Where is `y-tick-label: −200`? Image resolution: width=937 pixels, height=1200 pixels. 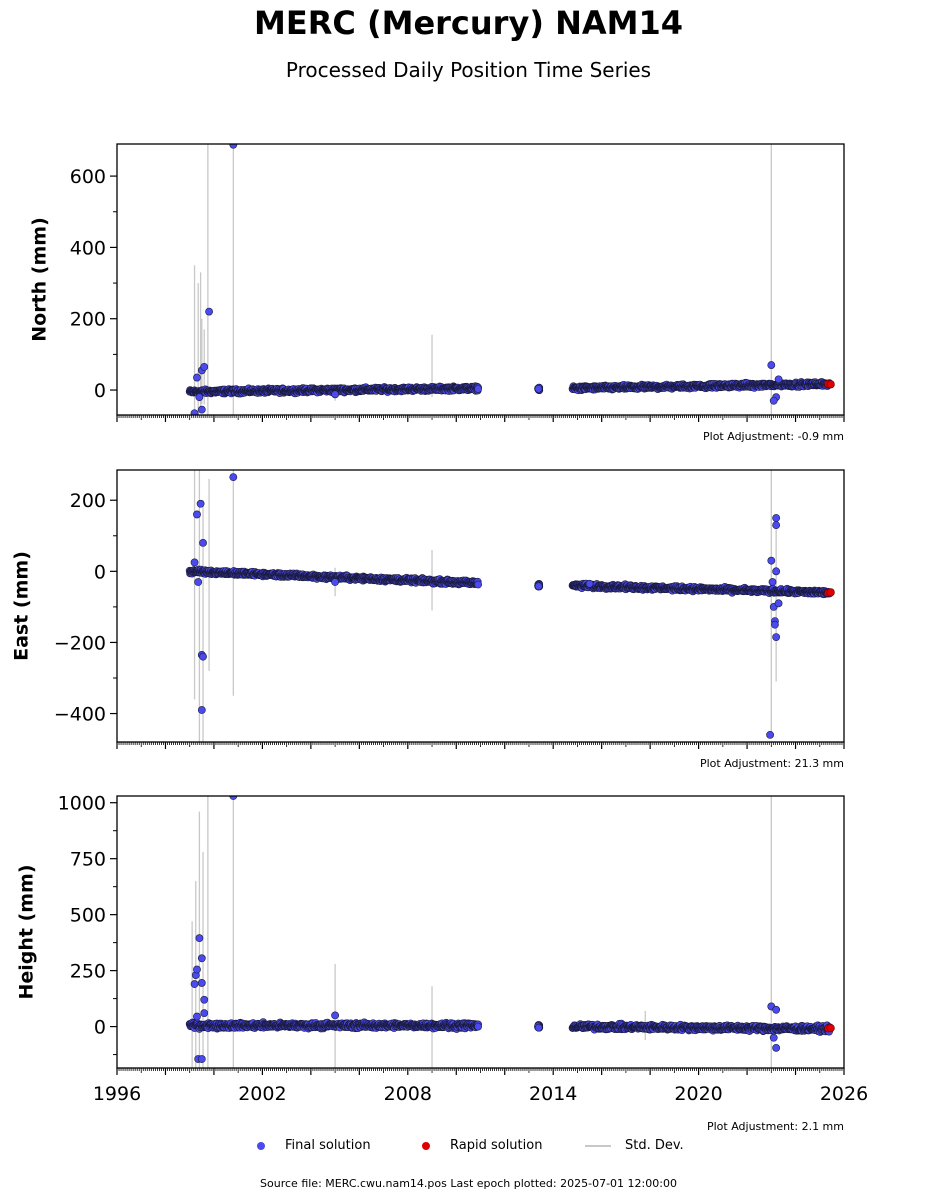 y-tick-label: −200 is located at coordinates (80, 643).